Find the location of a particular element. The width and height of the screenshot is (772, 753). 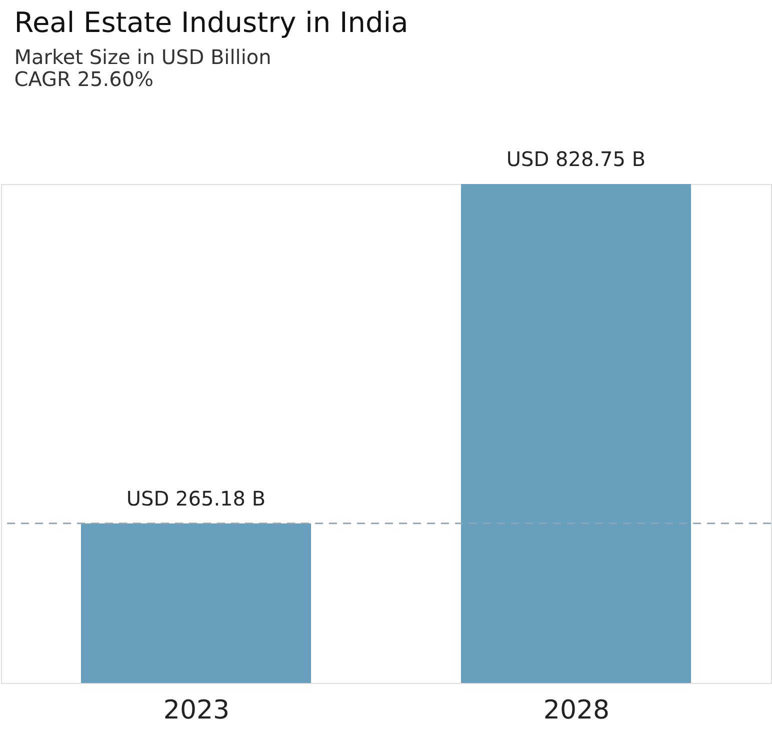

chart-subtitle: Market Size in USD Billion is located at coordinates (143, 57).